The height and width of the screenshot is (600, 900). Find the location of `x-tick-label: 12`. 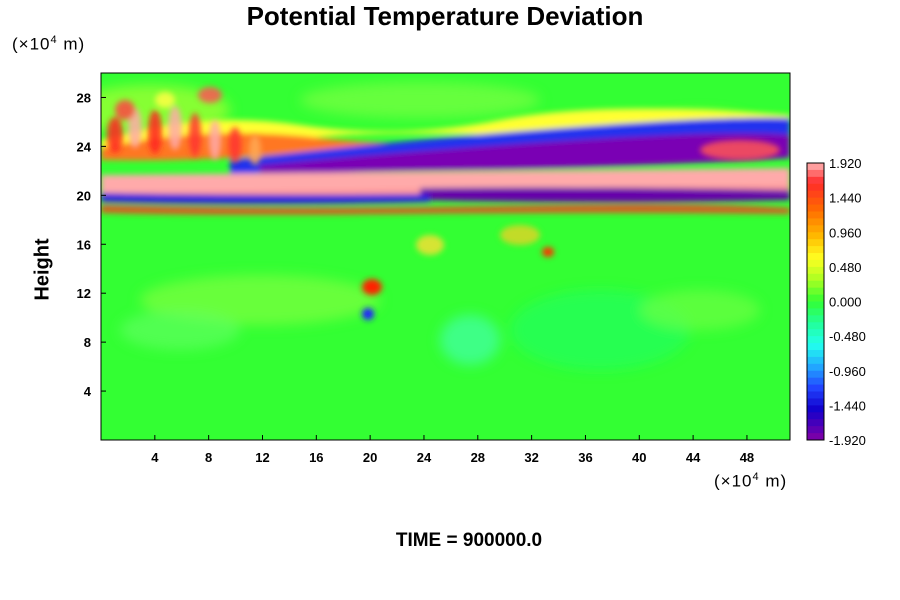

x-tick-label: 12 is located at coordinates (262, 457).